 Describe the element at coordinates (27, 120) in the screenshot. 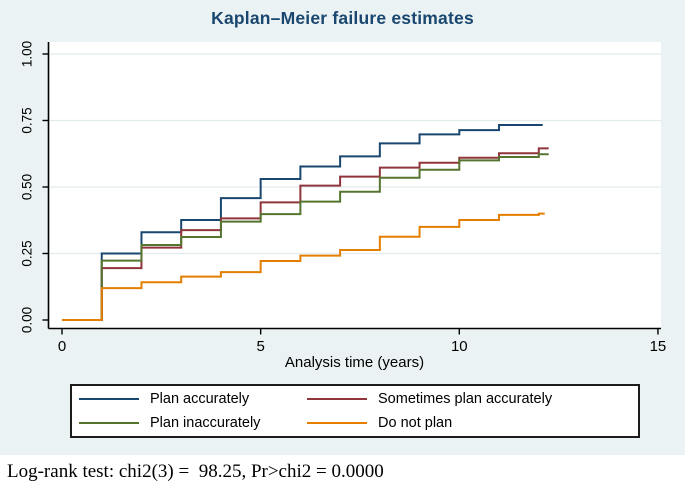

I see `y-tick-label: 0.75` at that location.